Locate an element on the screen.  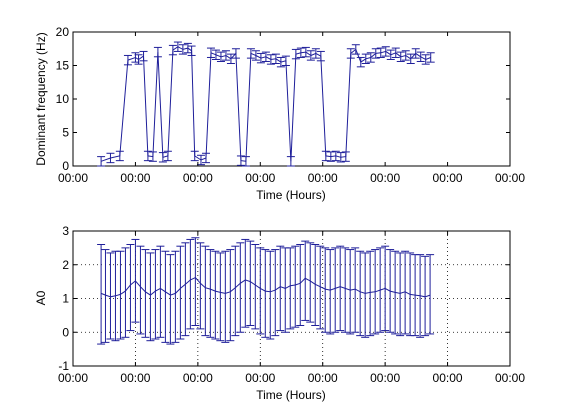
a0-y-tick-label: 0 is located at coordinates (65, 332).